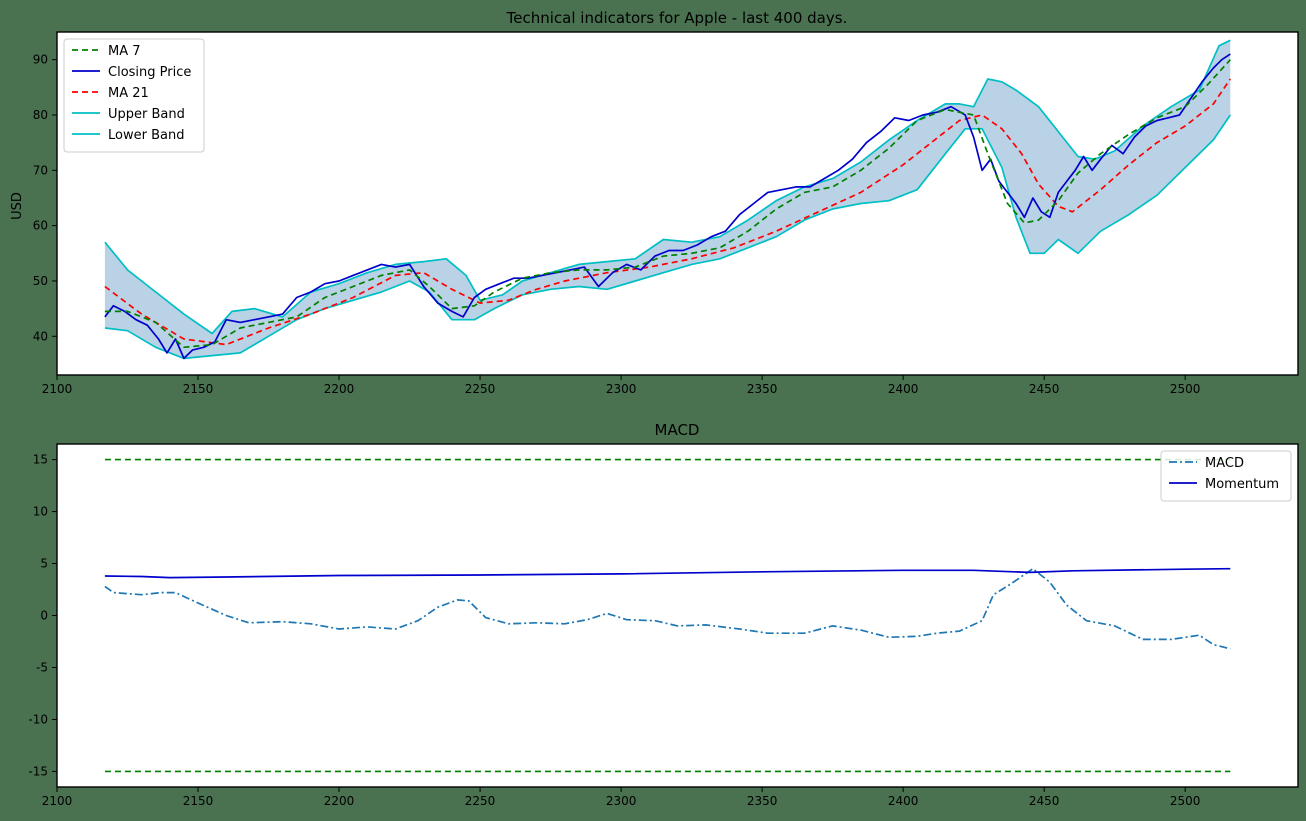 This screenshot has height=821, width=1306. What do you see at coordinates (44, 564) in the screenshot?
I see `y-tick-label: 5` at bounding box center [44, 564].